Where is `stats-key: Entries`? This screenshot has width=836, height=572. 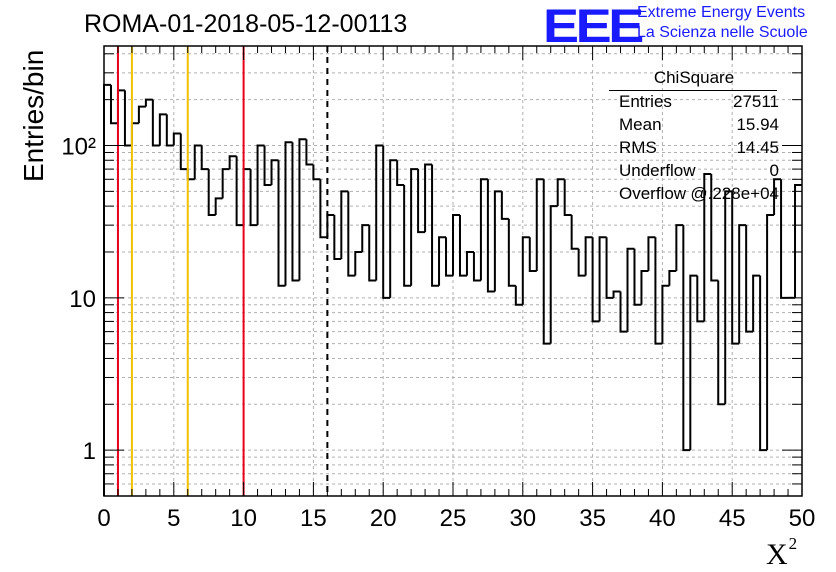 stats-key: Entries is located at coordinates (645, 101).